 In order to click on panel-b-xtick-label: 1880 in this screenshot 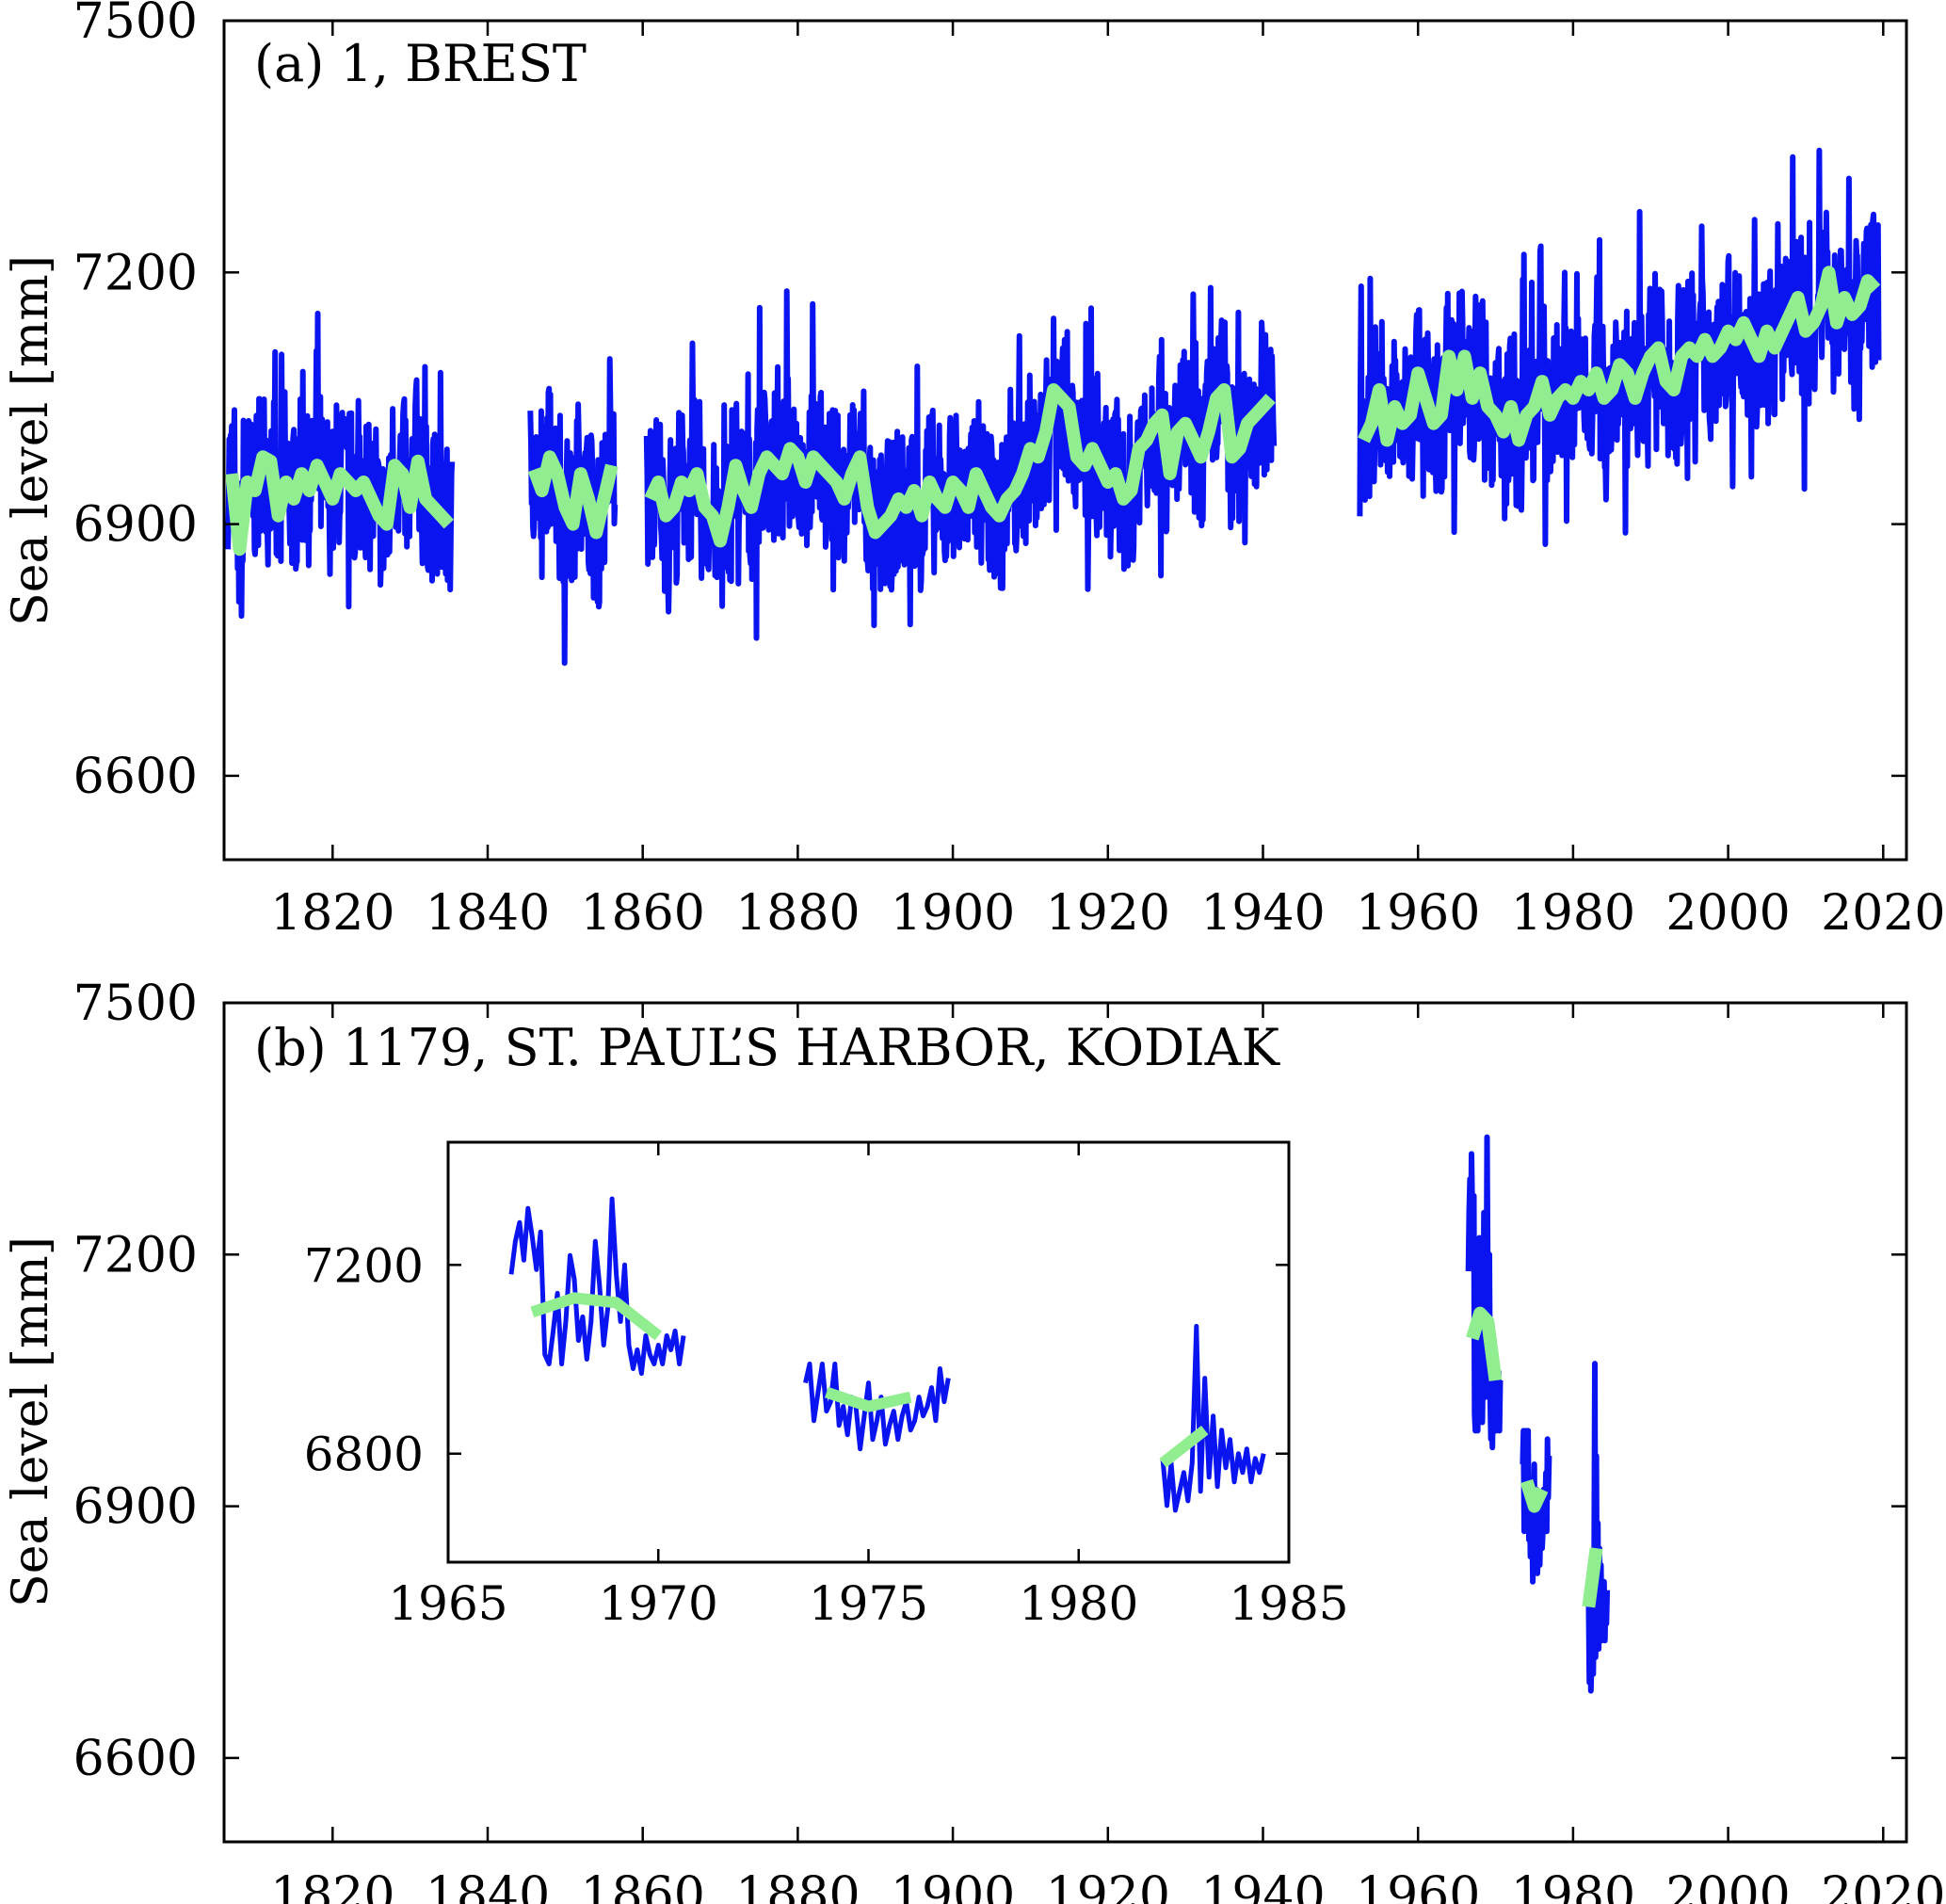, I will do `click(797, 1885)`.